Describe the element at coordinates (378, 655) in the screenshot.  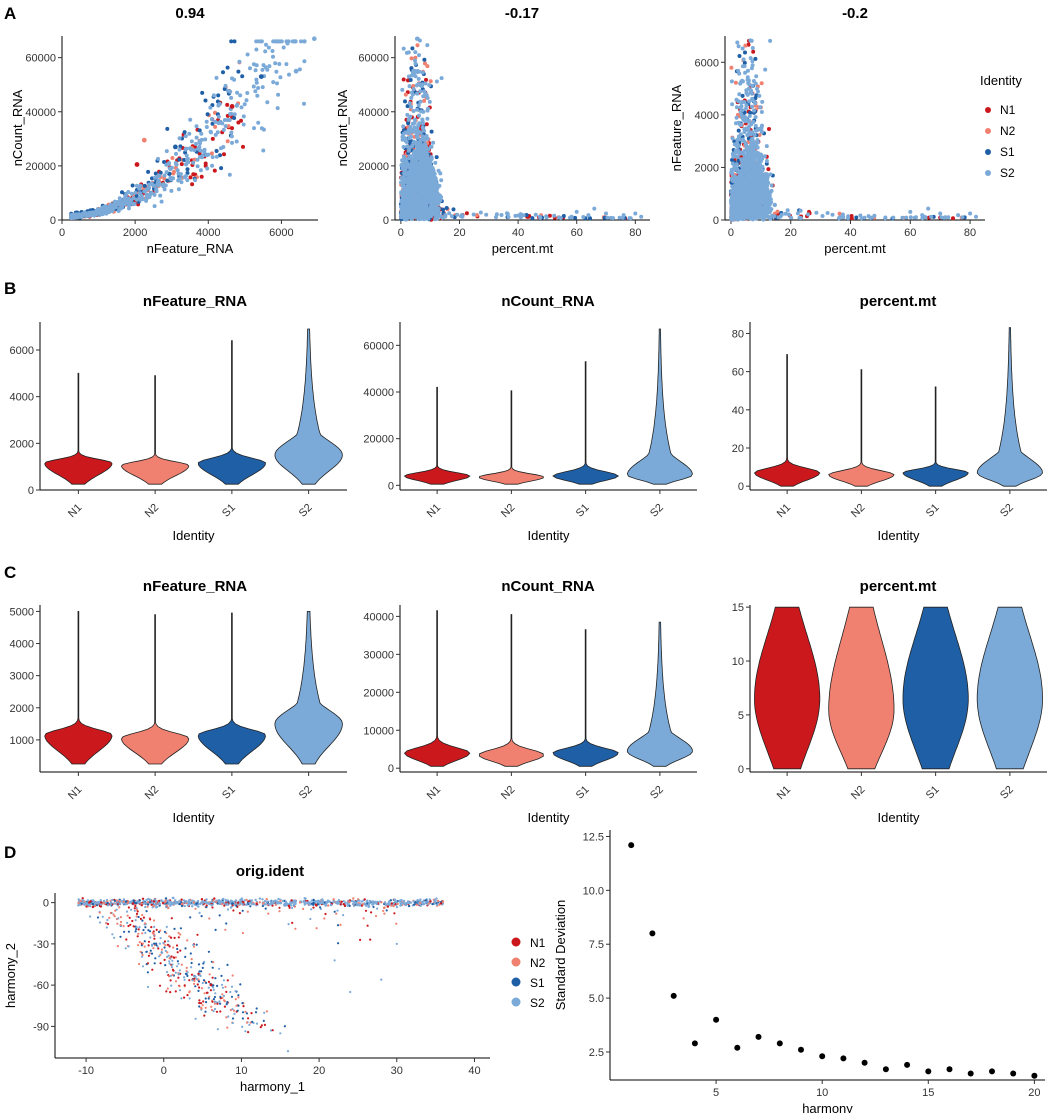
I see `y-tick-label: 30000` at that location.